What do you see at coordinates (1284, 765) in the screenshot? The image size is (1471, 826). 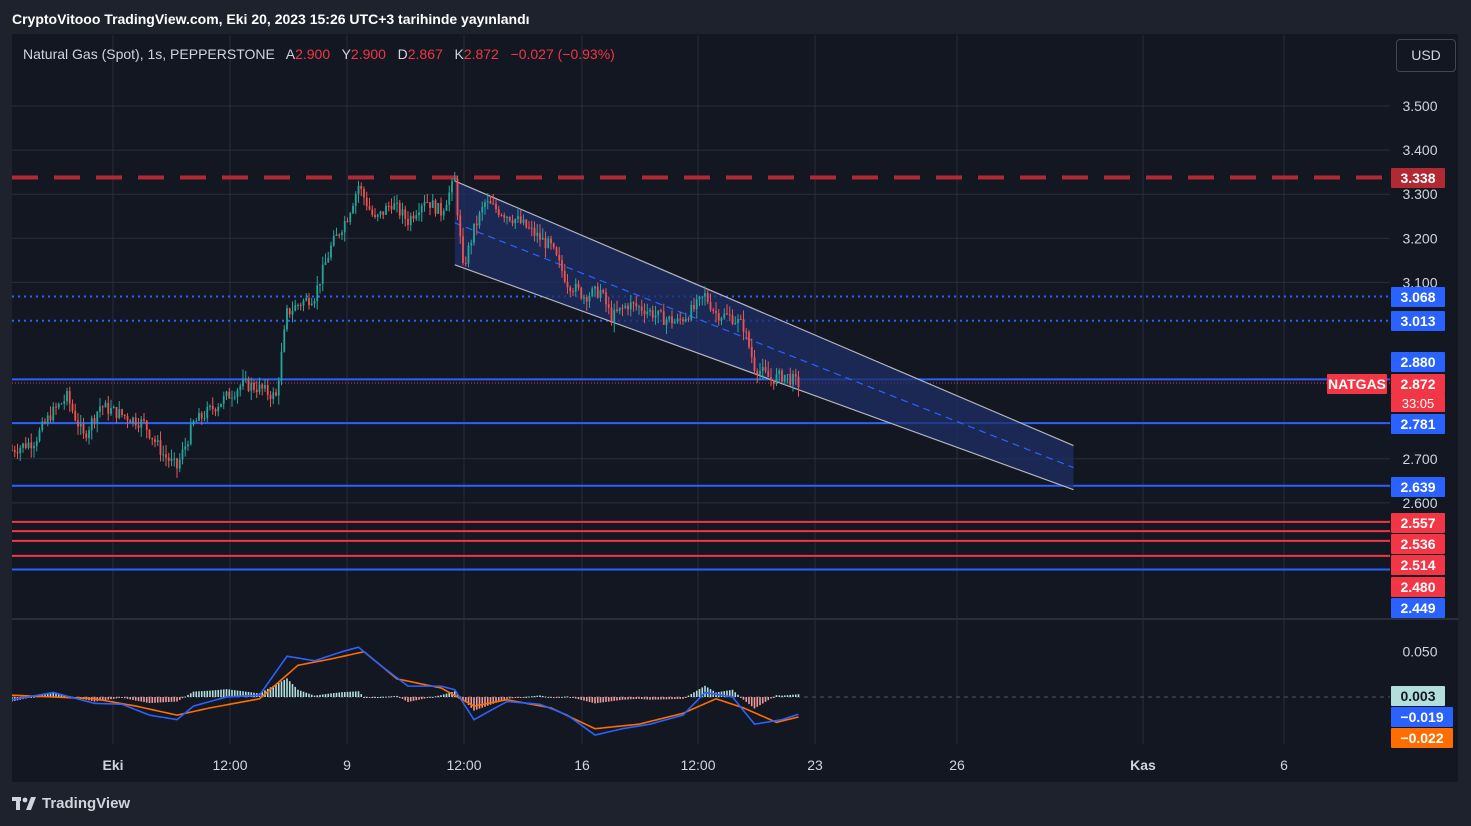 I see `time-tick-label: 6` at bounding box center [1284, 765].